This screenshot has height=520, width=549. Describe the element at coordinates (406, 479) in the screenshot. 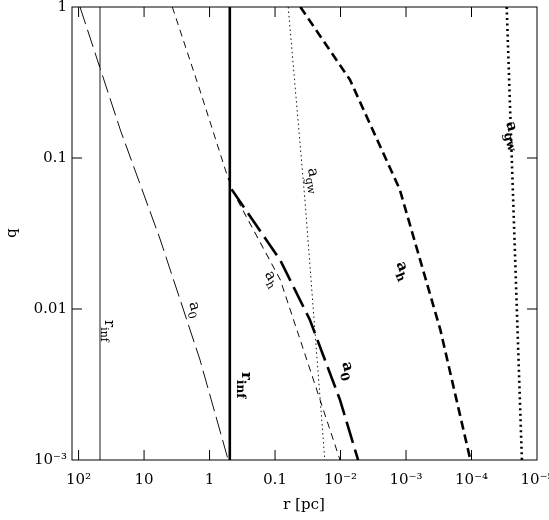

I see `x-tick-label: 10⁻³` at that location.